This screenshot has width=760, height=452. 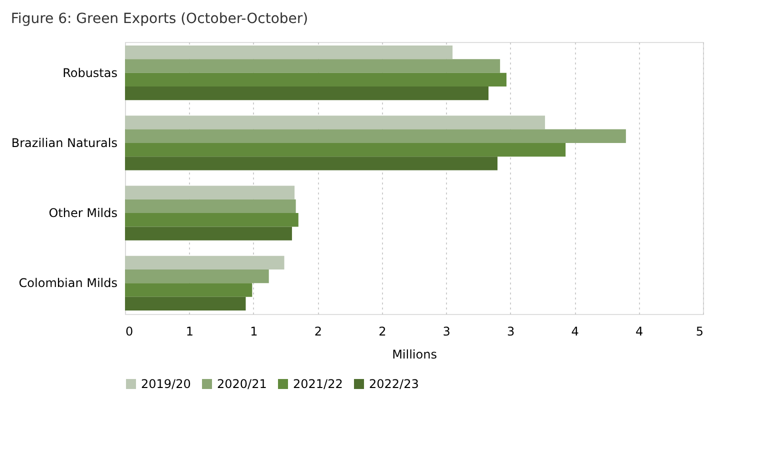 I want to click on legend-label: 2020/21, so click(x=242, y=384).